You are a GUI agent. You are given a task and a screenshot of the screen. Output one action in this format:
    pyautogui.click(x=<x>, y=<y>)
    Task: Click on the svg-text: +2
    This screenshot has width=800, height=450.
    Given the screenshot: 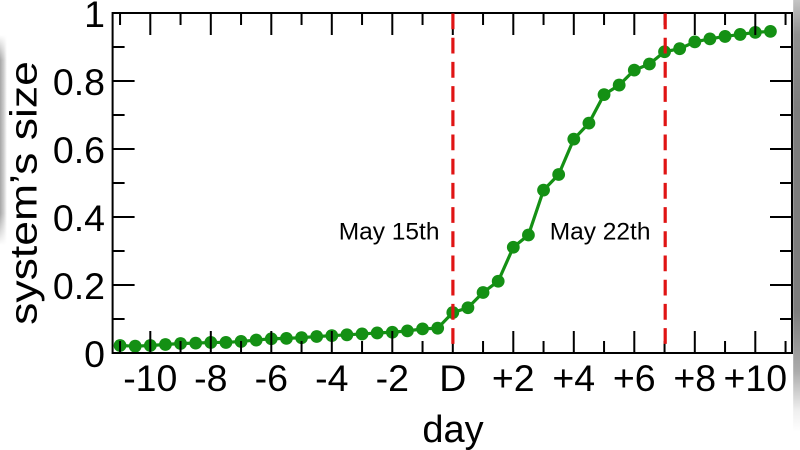 What is the action you would take?
    pyautogui.click(x=513, y=378)
    